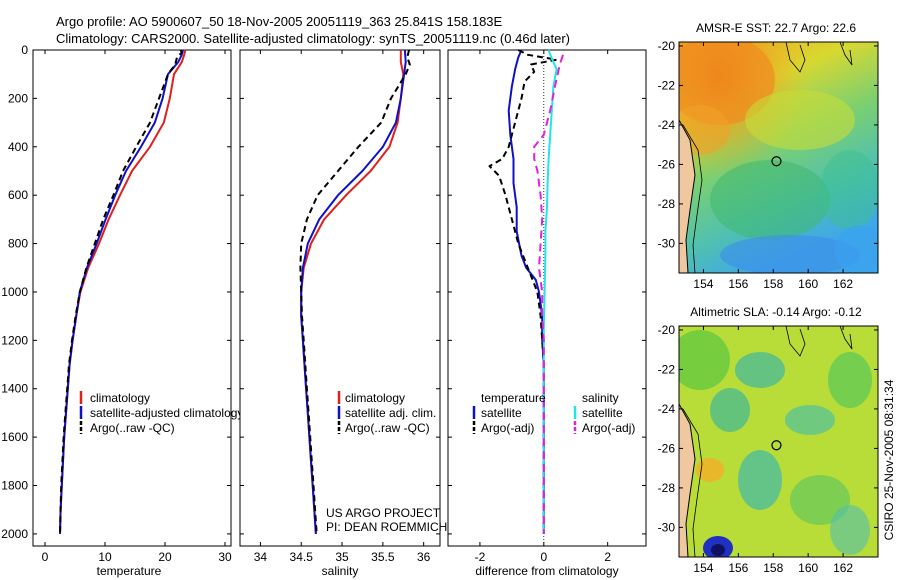 This screenshot has height=580, width=900. Describe the element at coordinates (14, 292) in the screenshot. I see `depth-tick-label: 1000` at that location.